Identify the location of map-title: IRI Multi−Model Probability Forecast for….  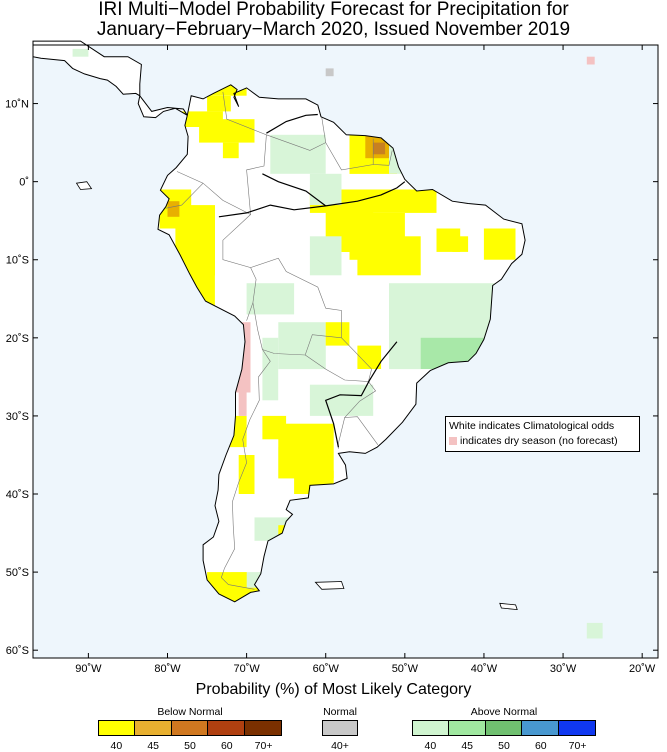
(333, 20).